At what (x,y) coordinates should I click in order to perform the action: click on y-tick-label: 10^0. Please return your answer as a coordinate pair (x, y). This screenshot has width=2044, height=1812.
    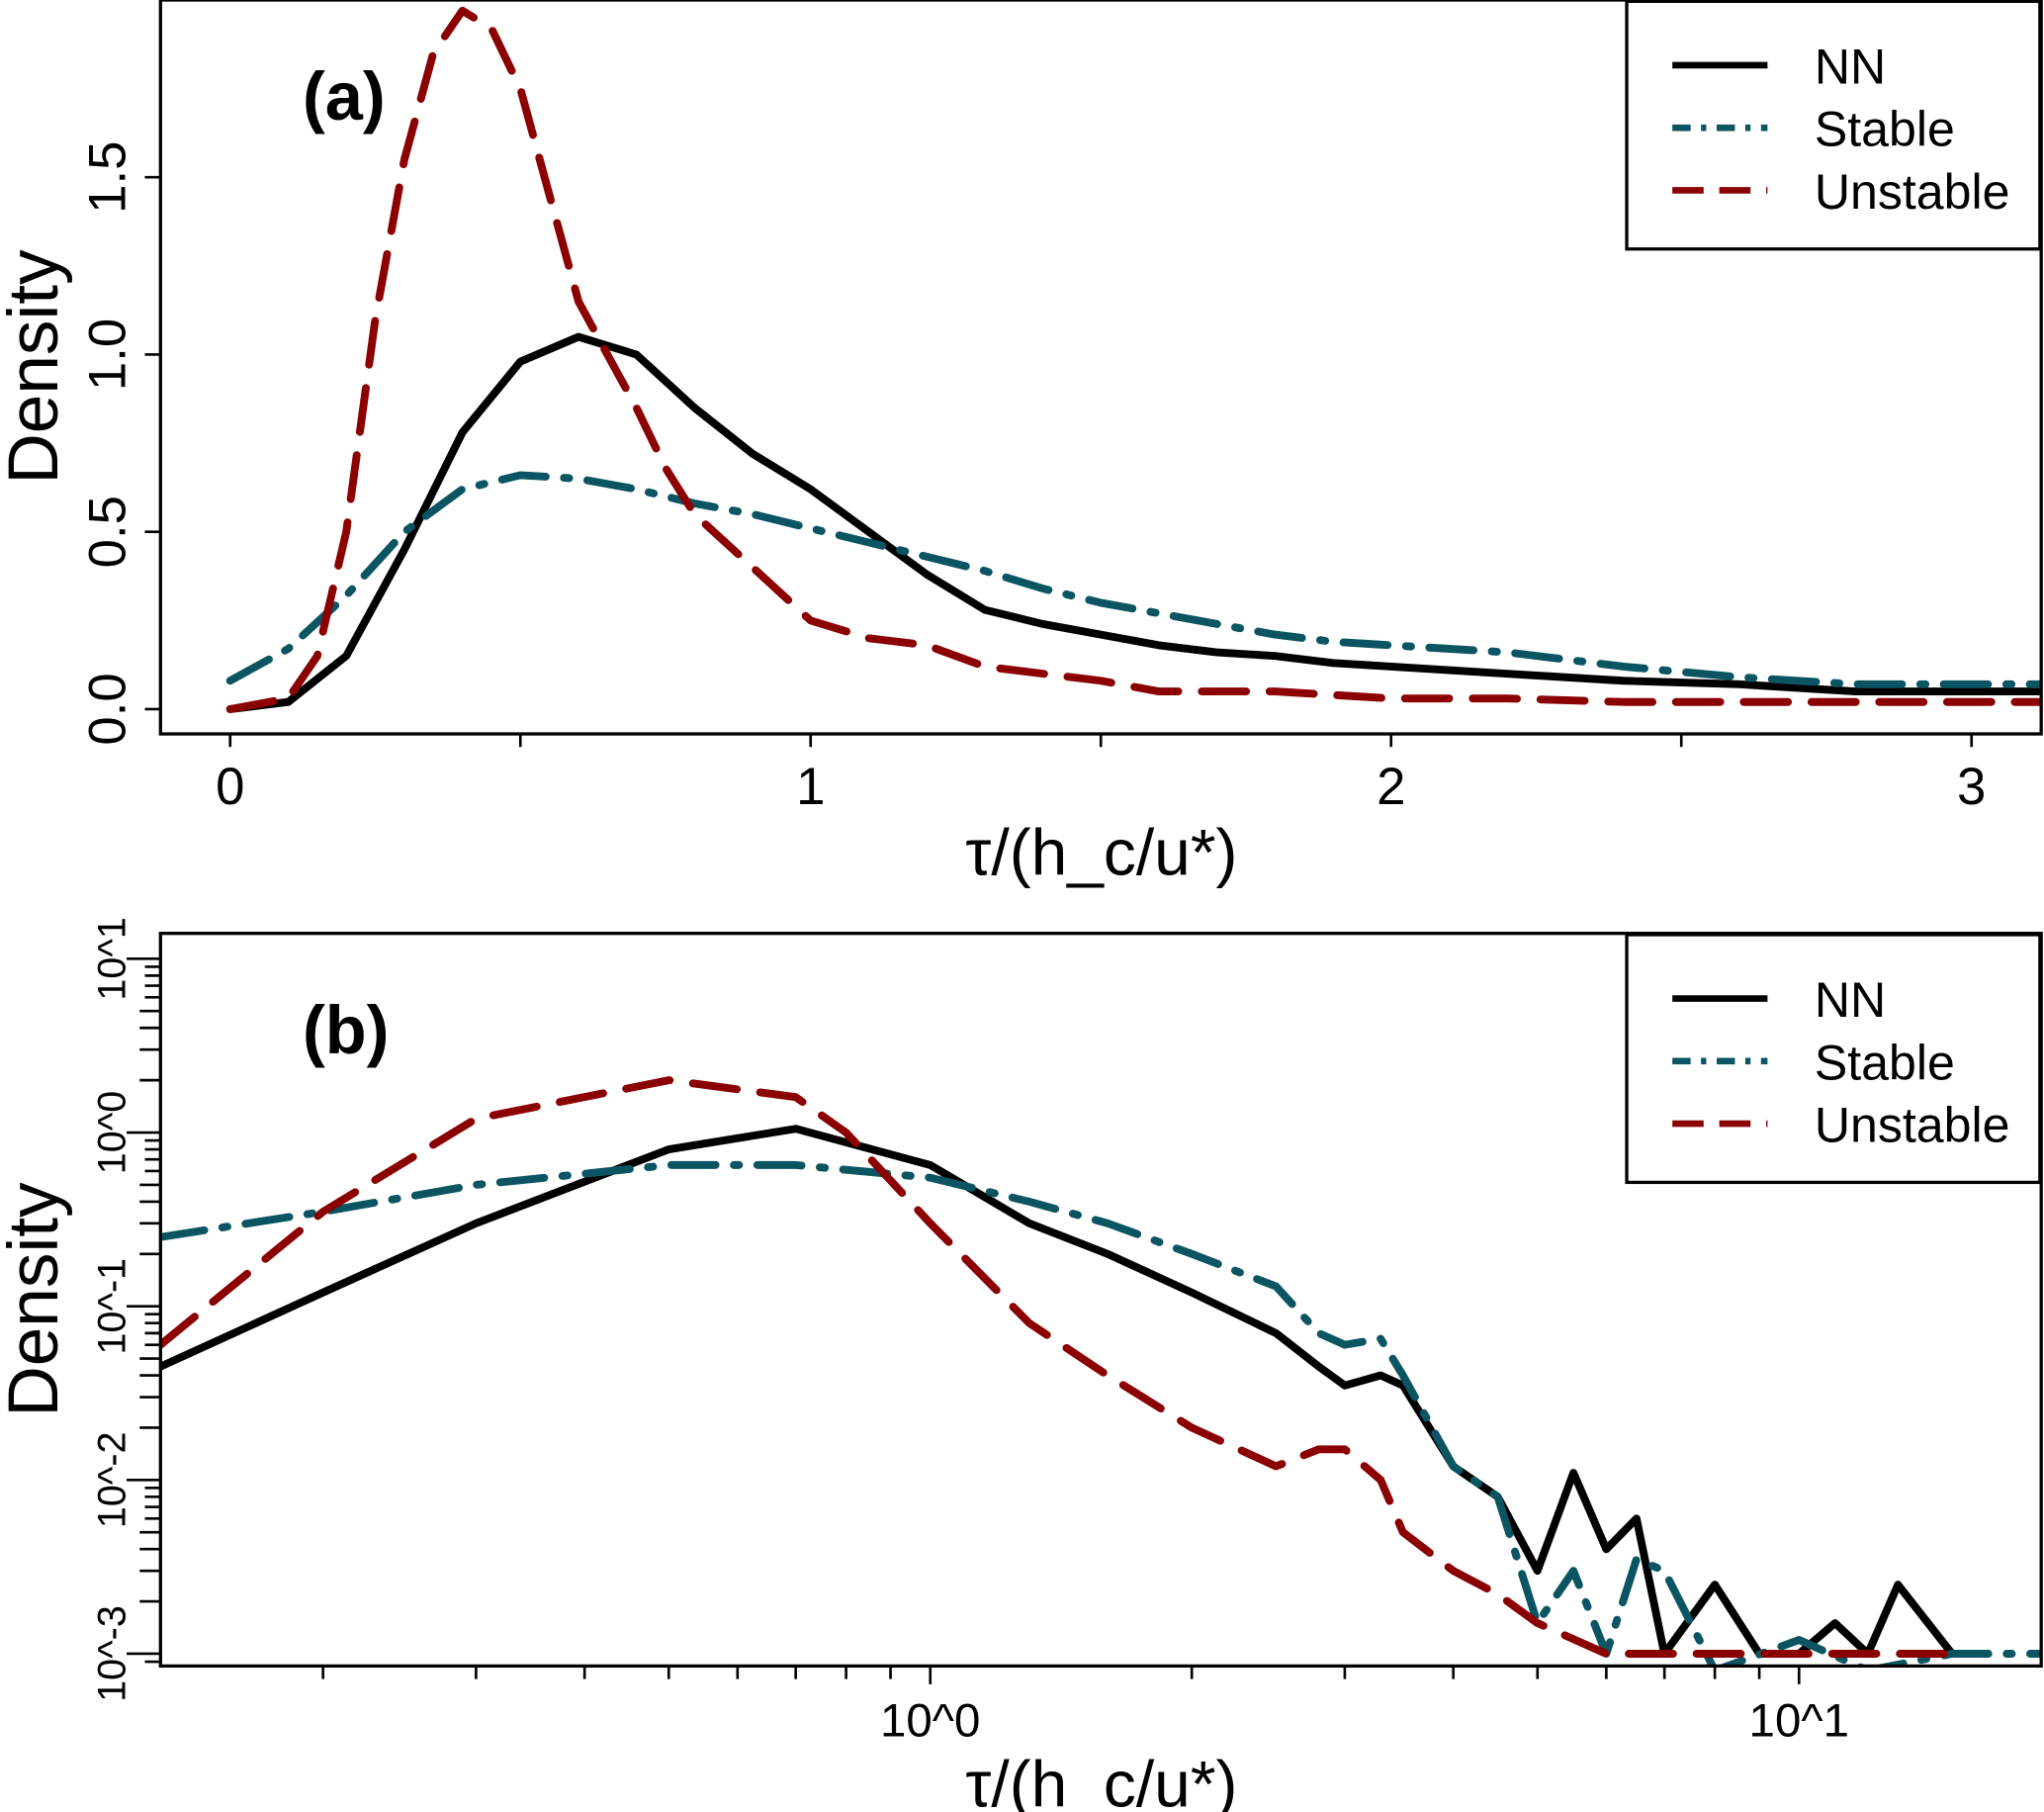
    Looking at the image, I should click on (112, 1132).